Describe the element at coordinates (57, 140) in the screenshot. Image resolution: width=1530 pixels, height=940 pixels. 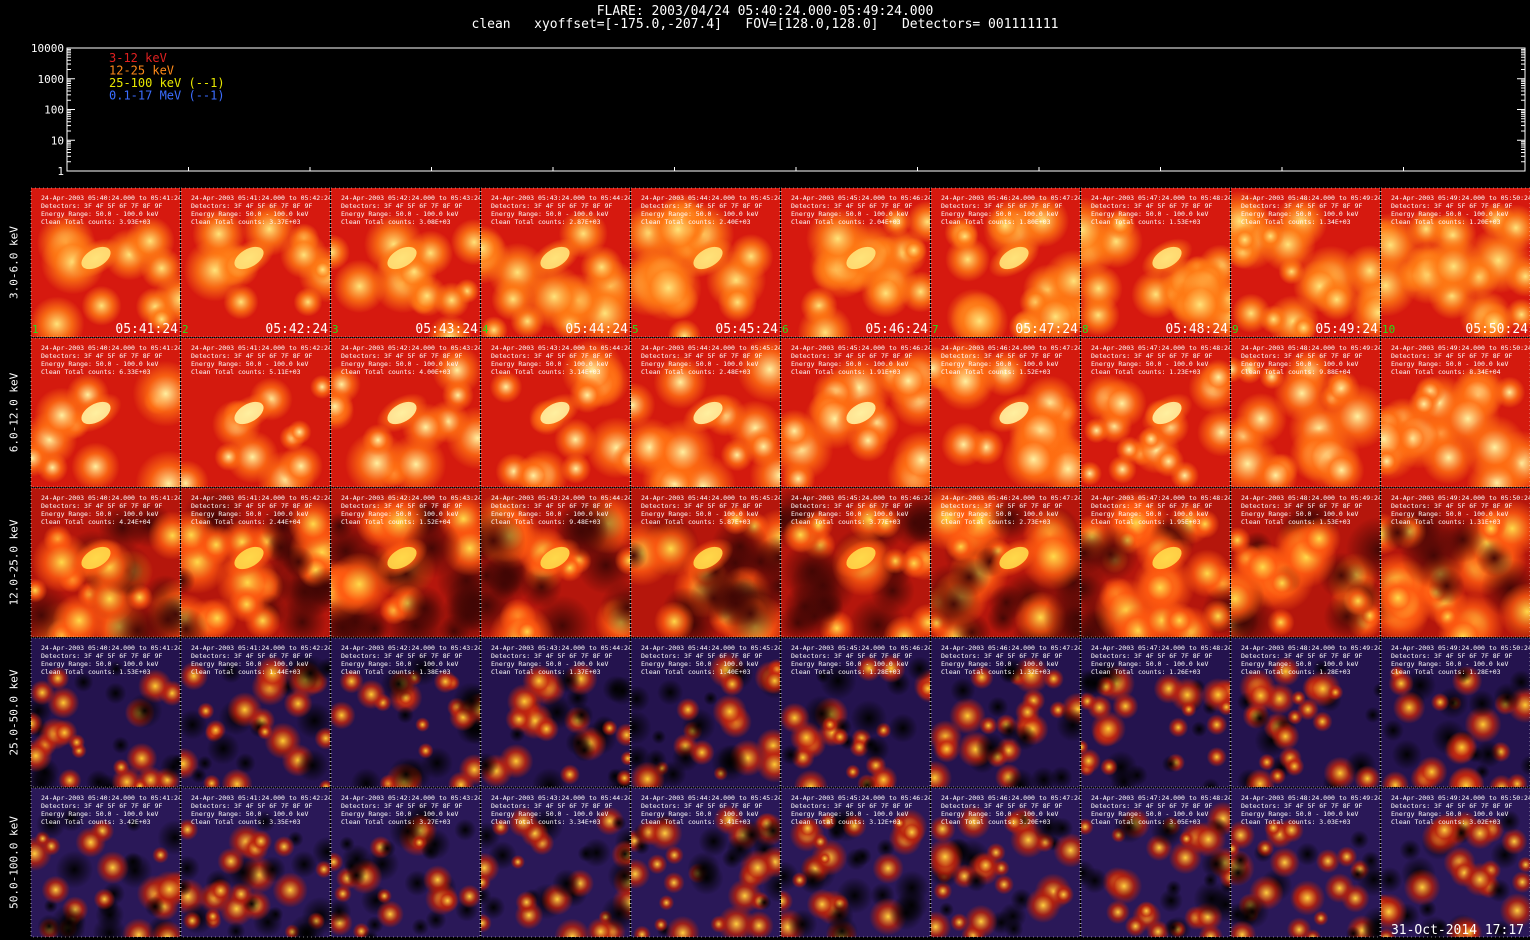
I see `y-tick-label: 10` at that location.